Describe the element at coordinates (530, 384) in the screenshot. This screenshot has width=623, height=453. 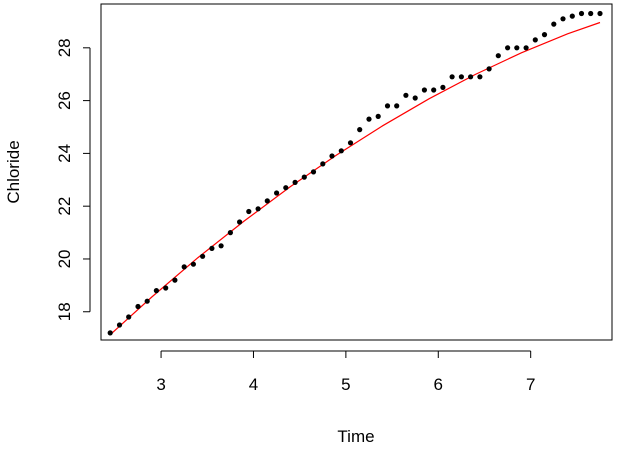
I see `x-tick-label: 7` at that location.